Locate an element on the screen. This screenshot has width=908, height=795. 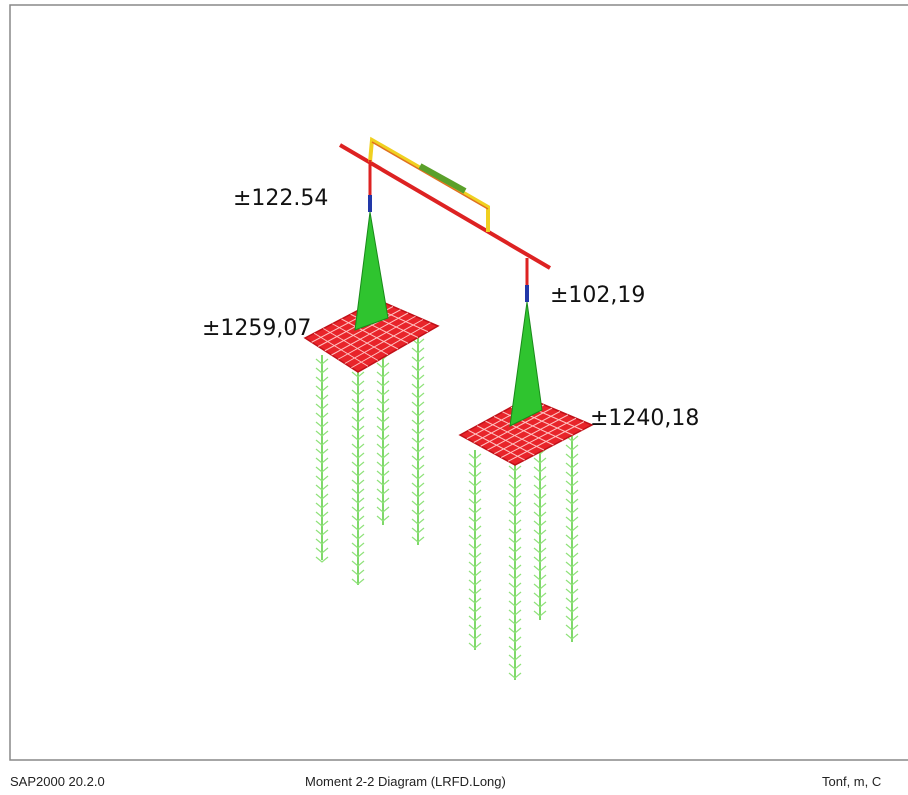
beam is located at coordinates (445, 206).